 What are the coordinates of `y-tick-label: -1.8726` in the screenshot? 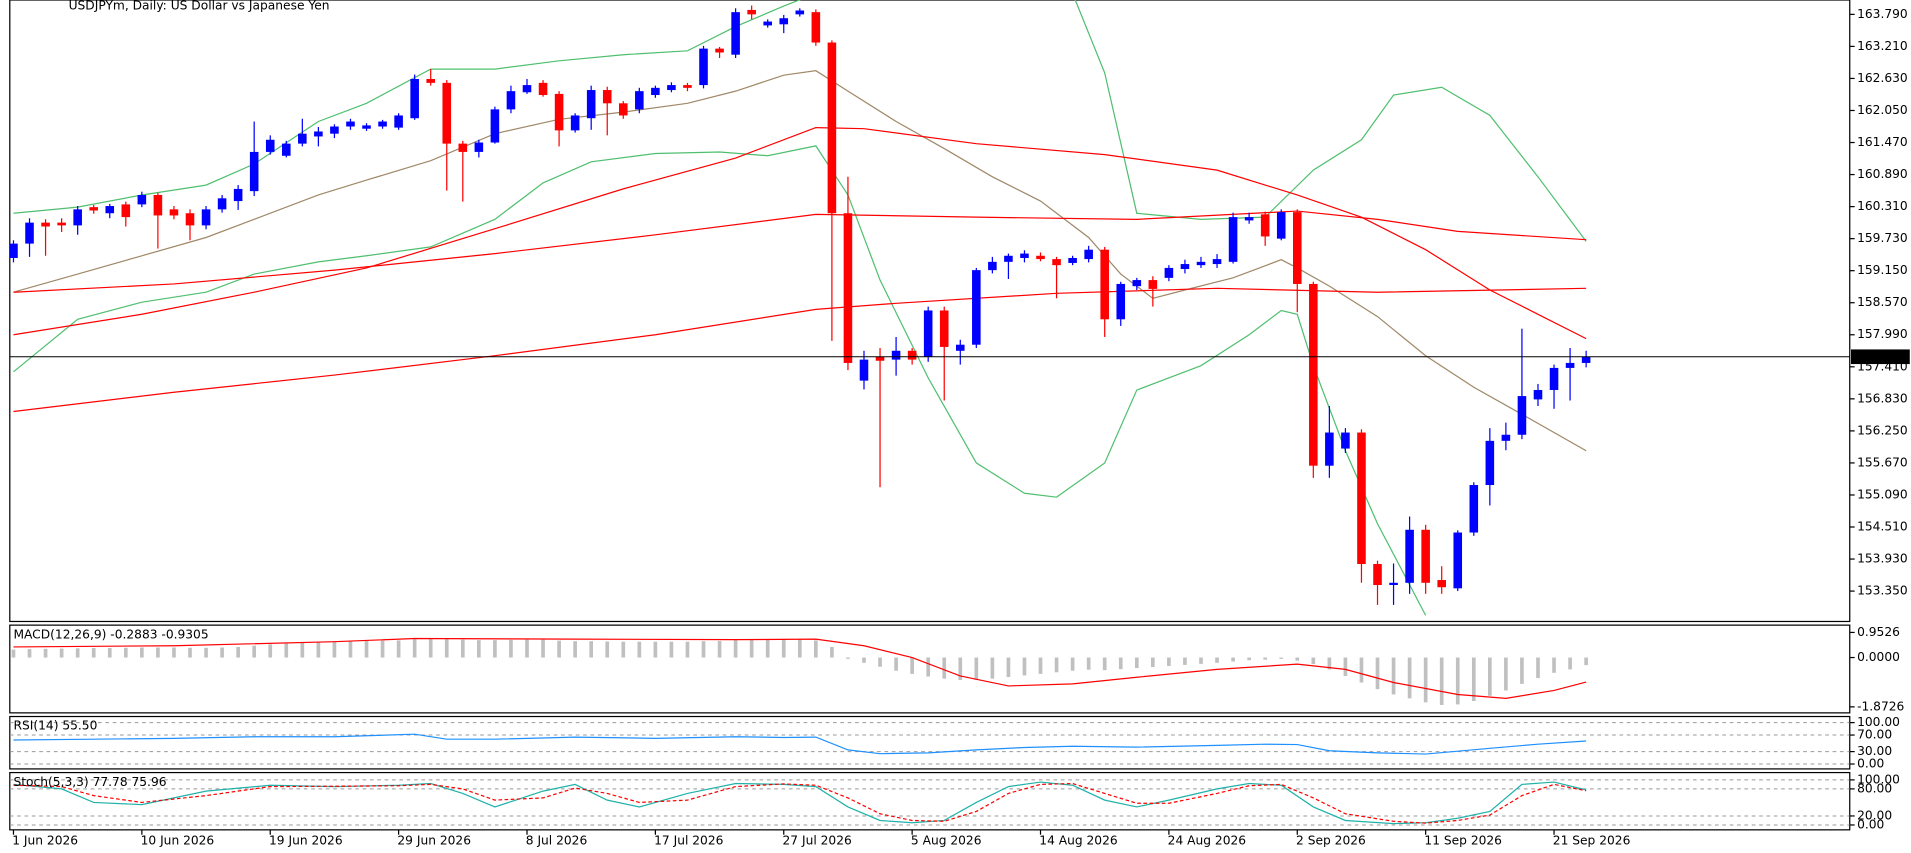 It's located at (1880, 706).